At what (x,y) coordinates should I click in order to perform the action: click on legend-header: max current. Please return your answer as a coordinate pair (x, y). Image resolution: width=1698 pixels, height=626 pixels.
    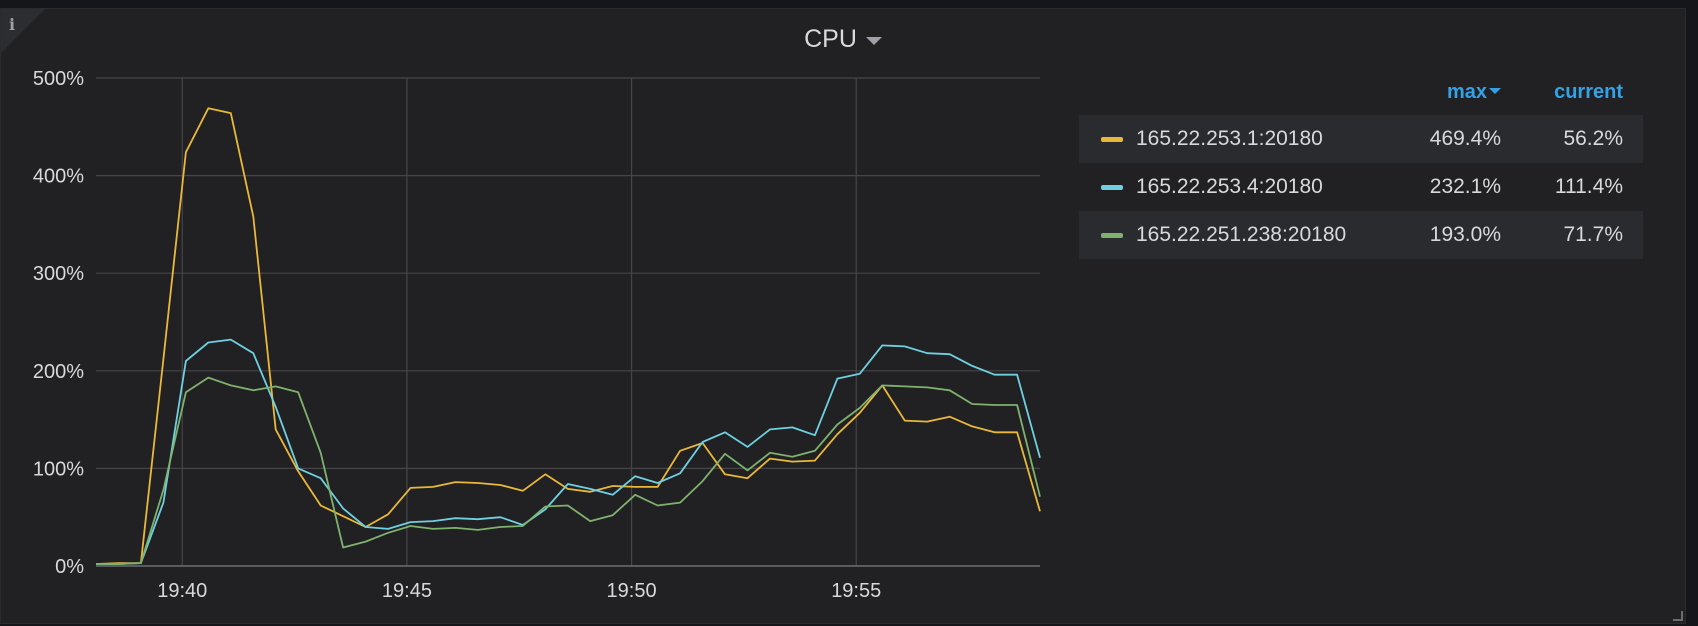
    Looking at the image, I should click on (1361, 95).